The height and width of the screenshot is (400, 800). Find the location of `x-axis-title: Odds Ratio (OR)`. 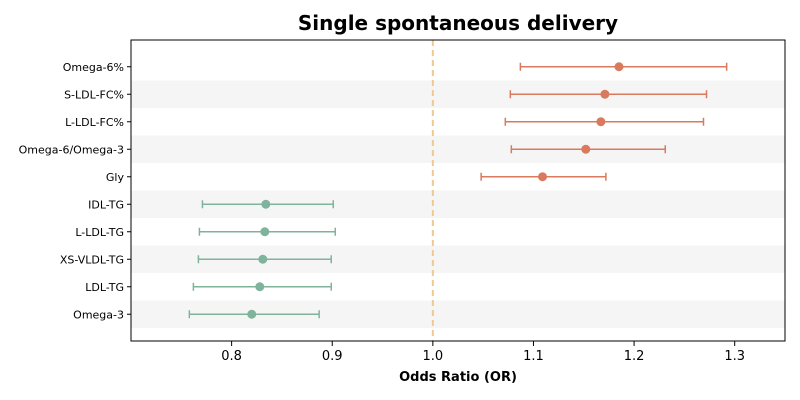

x-axis-title: Odds Ratio (OR) is located at coordinates (458, 377).